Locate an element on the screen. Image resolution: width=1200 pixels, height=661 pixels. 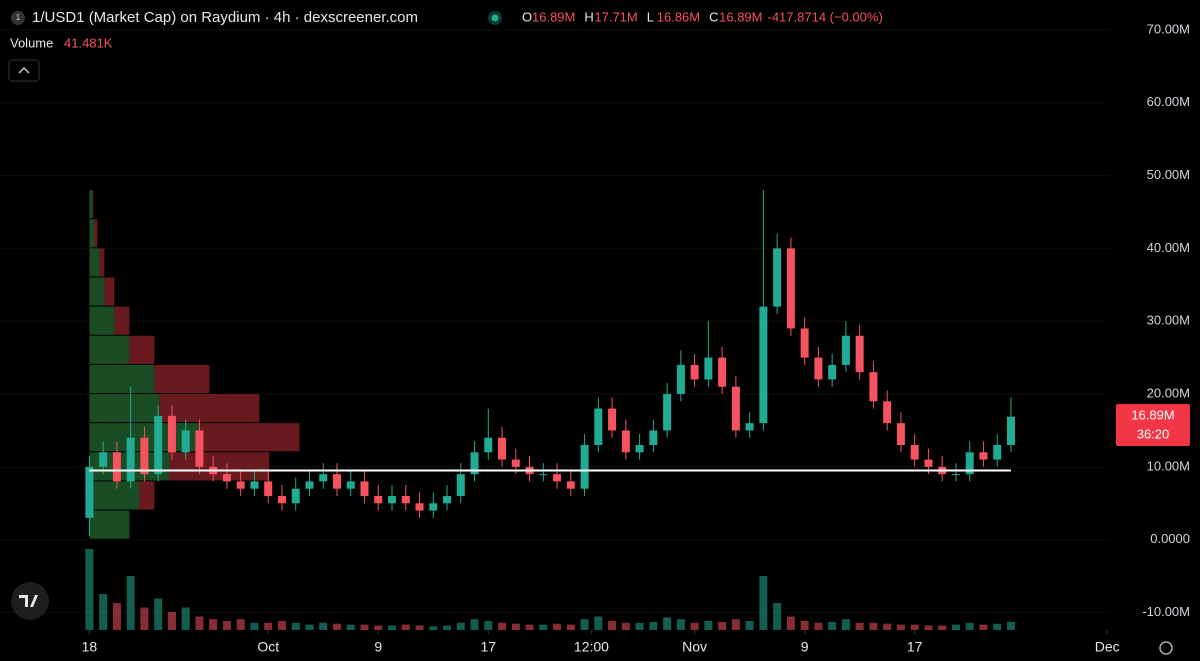
ohlc-key: H is located at coordinates (588, 16).